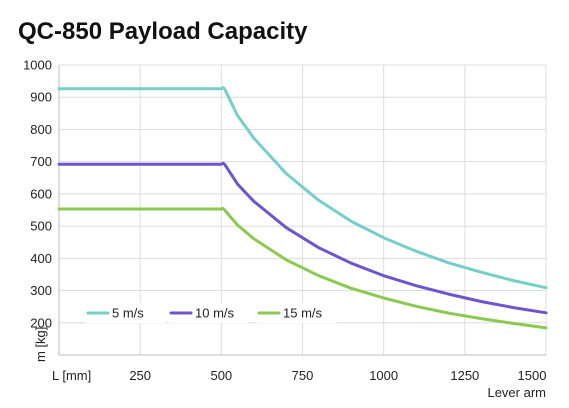 This screenshot has height=408, width=569. Describe the element at coordinates (303, 313) in the screenshot. I see `legend-label: 15 m/s` at that location.